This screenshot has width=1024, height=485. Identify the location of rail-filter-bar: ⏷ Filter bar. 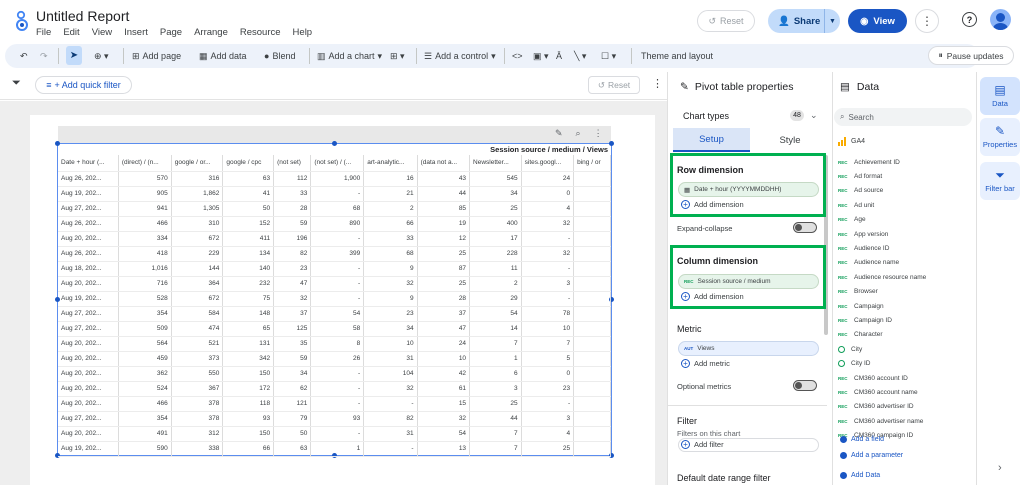
(1000, 181).